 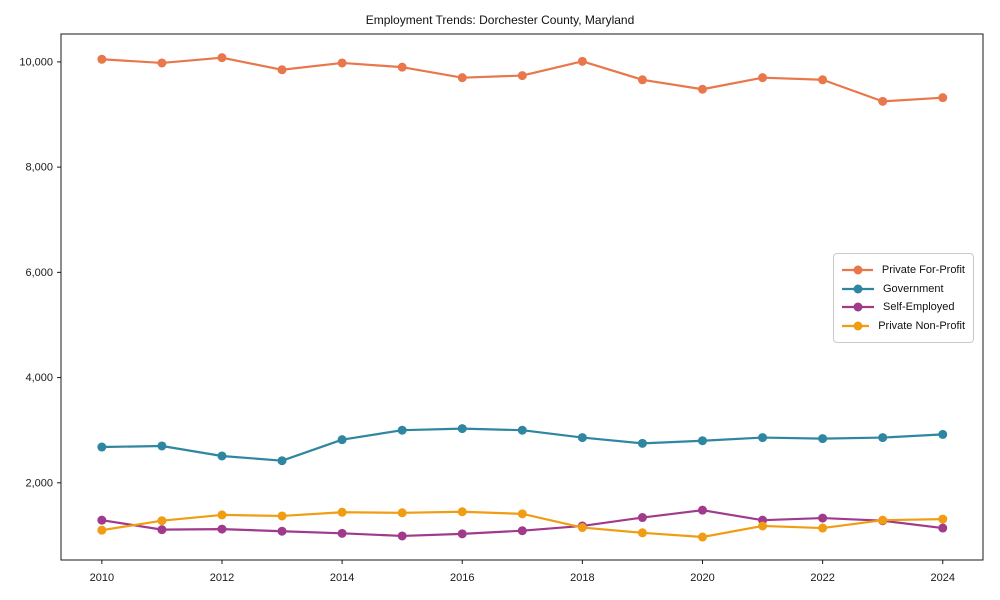 What do you see at coordinates (39, 273) in the screenshot?
I see `y-tick-label: 6,000` at bounding box center [39, 273].